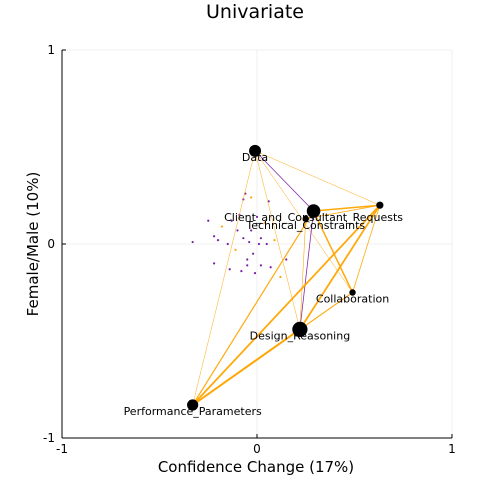 The height and width of the screenshot is (499, 499). I want to click on node-label-tech: Technical_Constraints, so click(305, 225).